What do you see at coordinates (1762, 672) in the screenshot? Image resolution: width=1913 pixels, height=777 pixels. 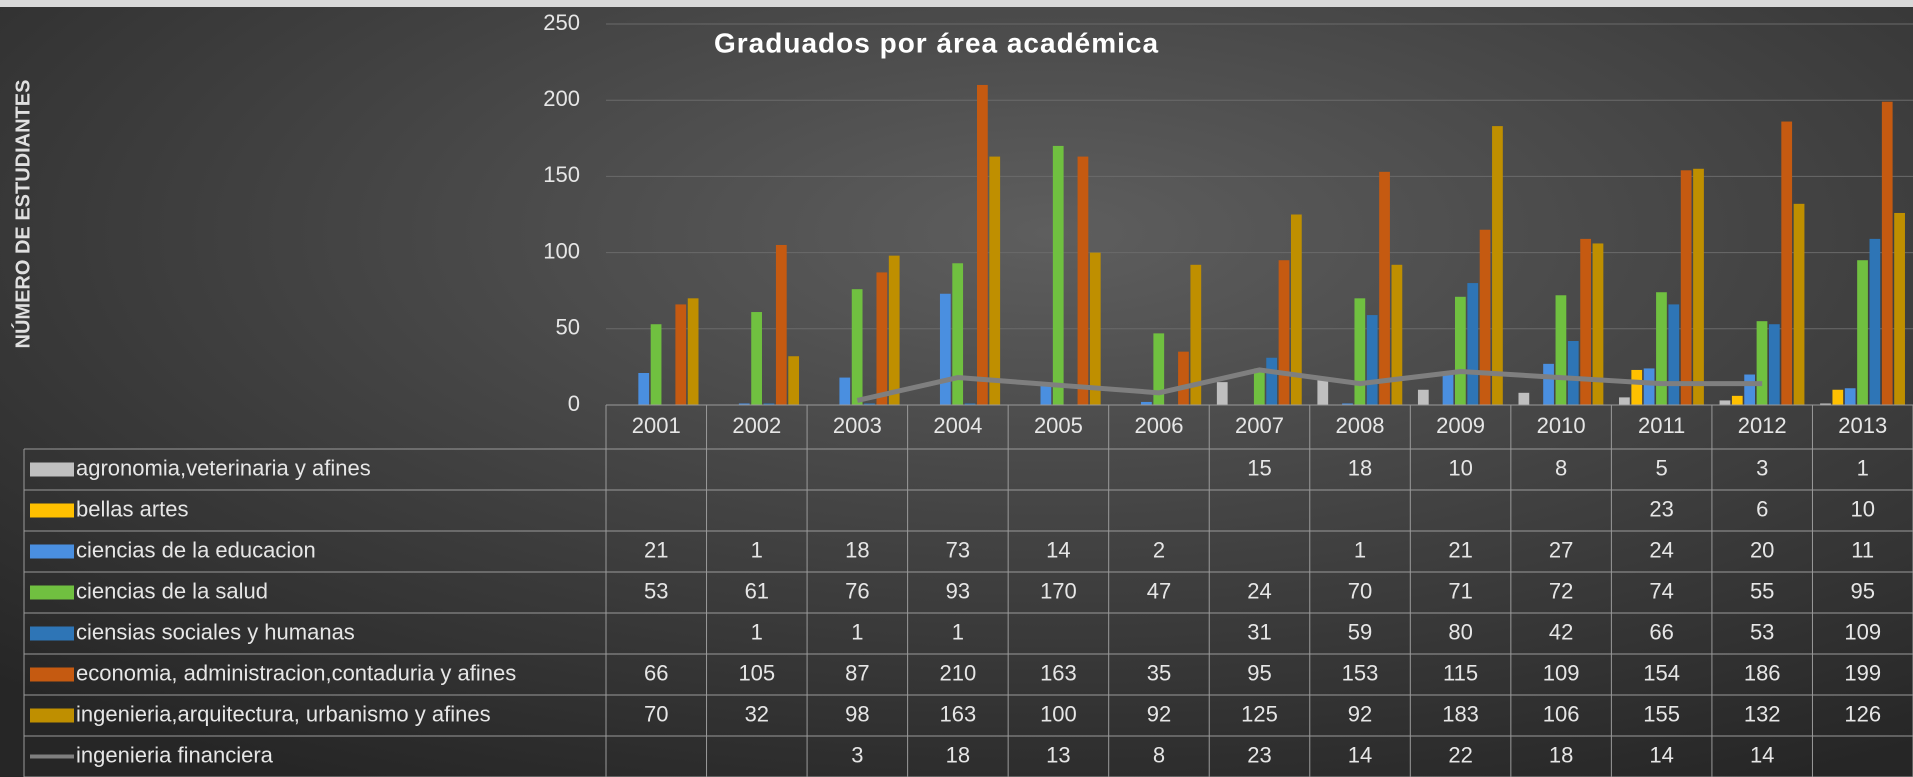 I see `table-value: 186` at bounding box center [1762, 672].